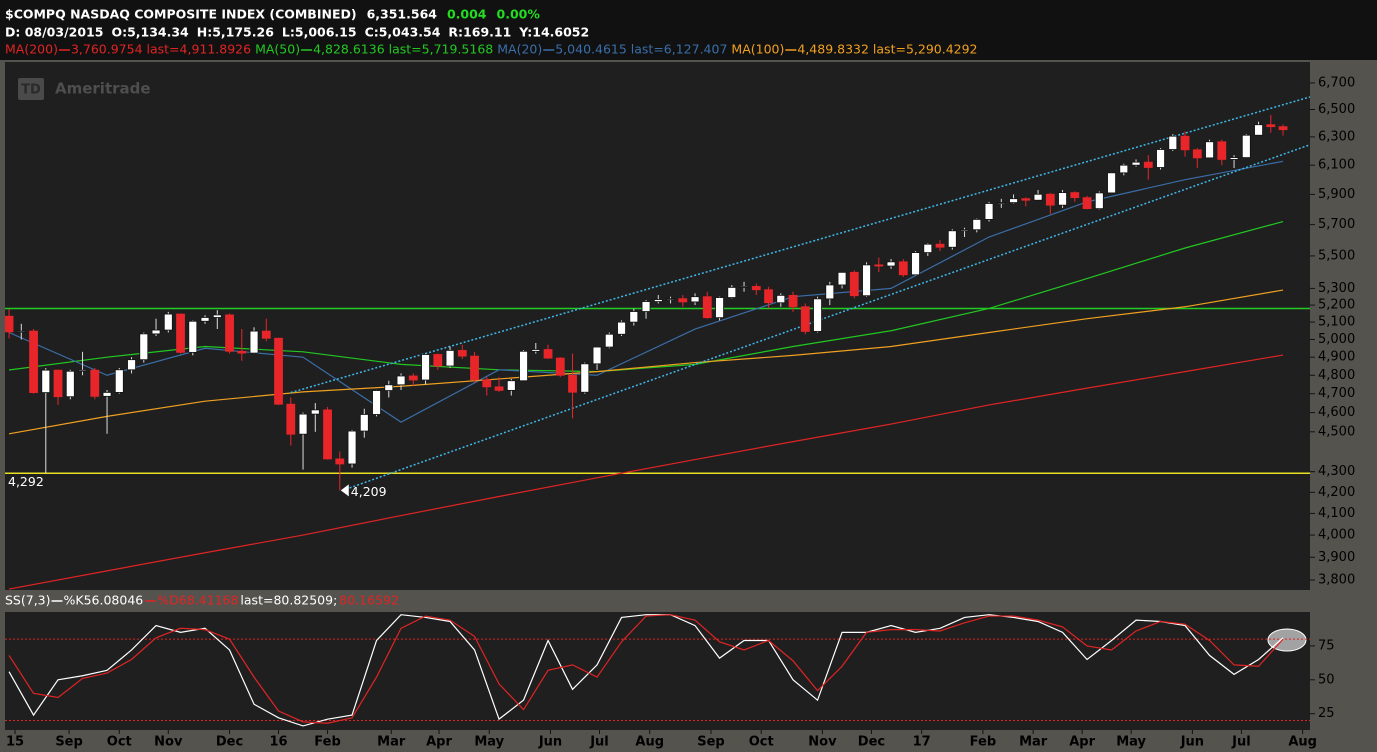 The image size is (1377, 752). Describe the element at coordinates (288, 600) in the screenshot. I see `stoch-last: last=80.82509;` at that location.